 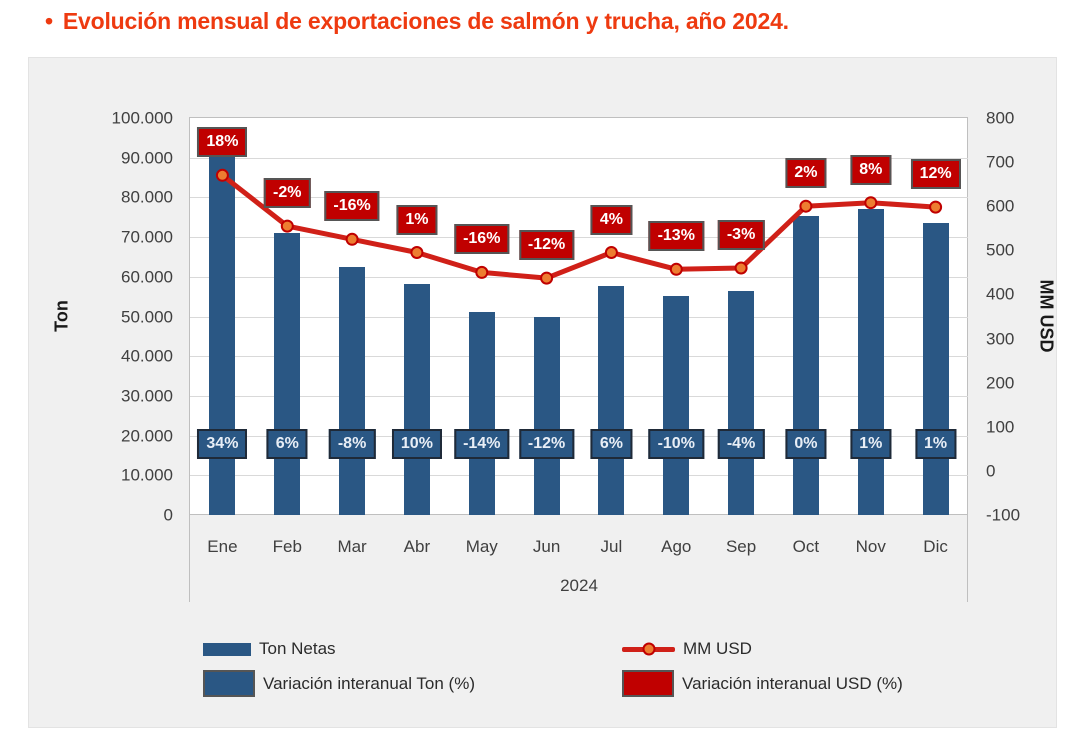 What do you see at coordinates (1000, 427) in the screenshot?
I see `right-axis-tick: 100` at bounding box center [1000, 427].